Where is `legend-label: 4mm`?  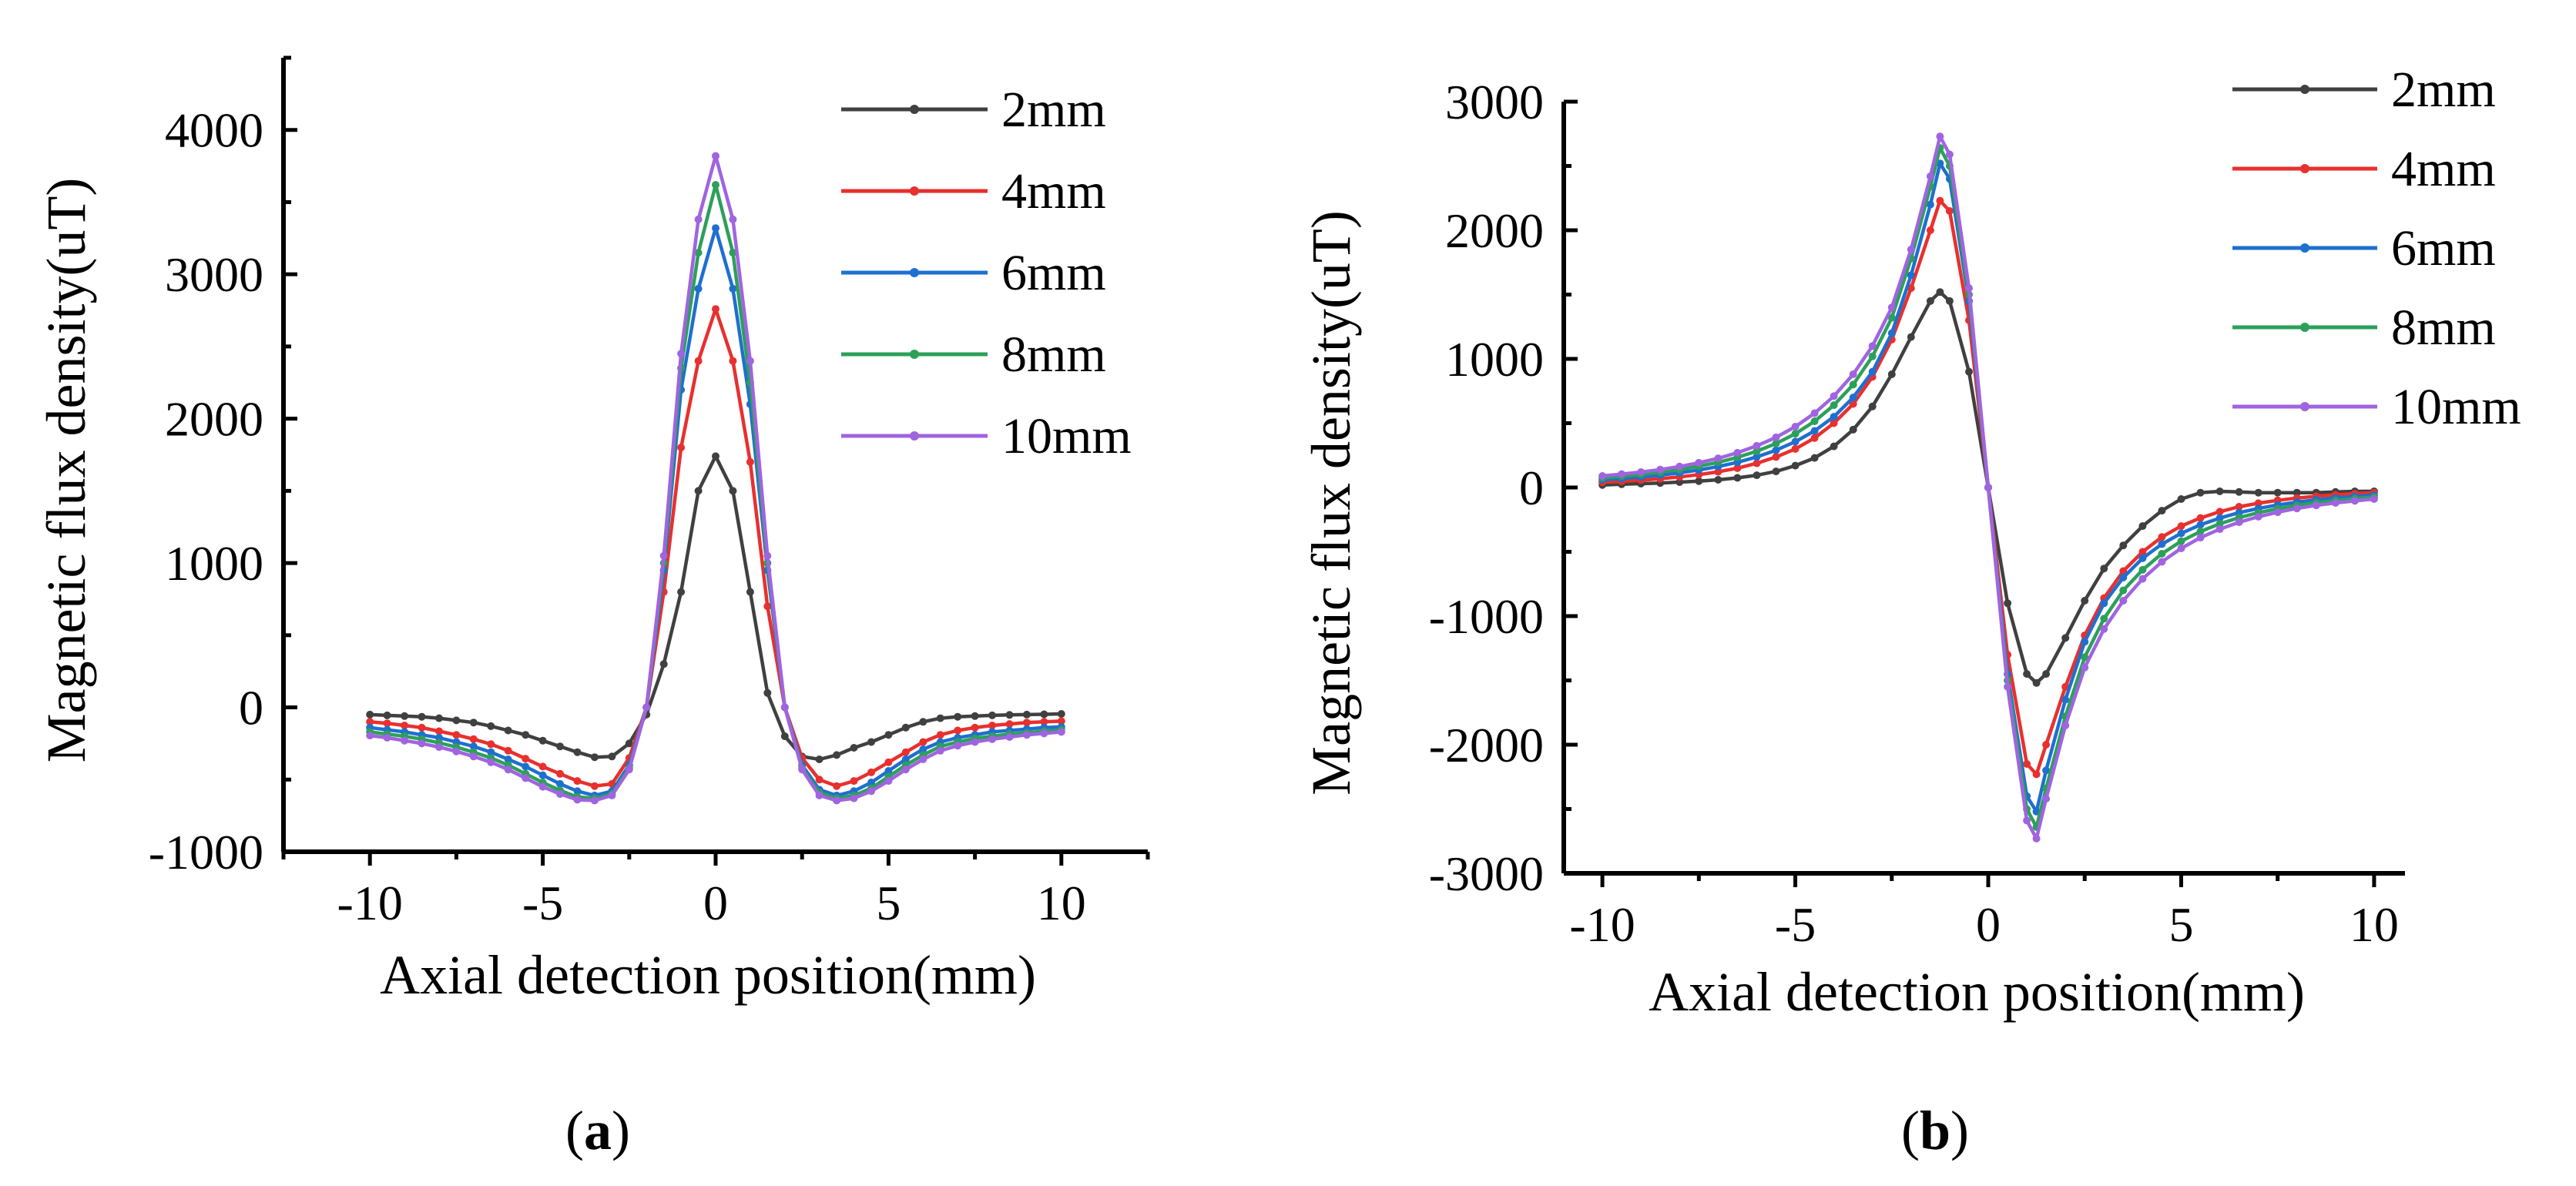
legend-label: 4mm is located at coordinates (1053, 191).